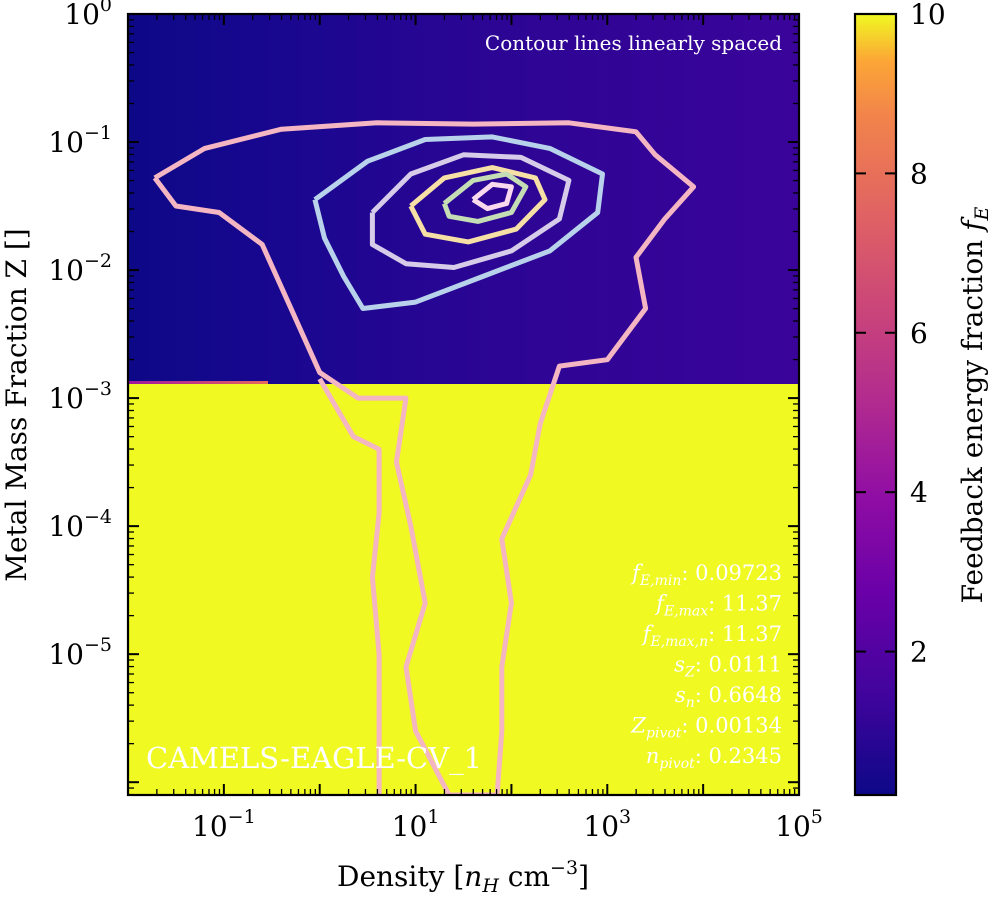 The width and height of the screenshot is (996, 904). I want to click on parameter-entry: fE,max: 11.37, so click(718, 606).